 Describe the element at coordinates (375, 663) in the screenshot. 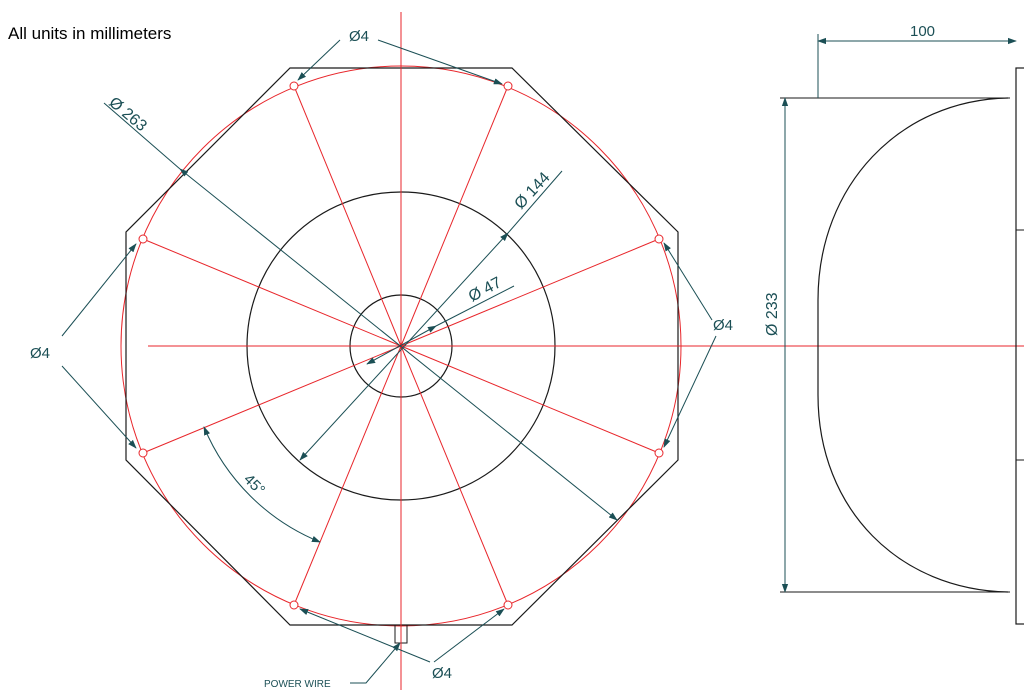

I see `power-wire-leader` at that location.